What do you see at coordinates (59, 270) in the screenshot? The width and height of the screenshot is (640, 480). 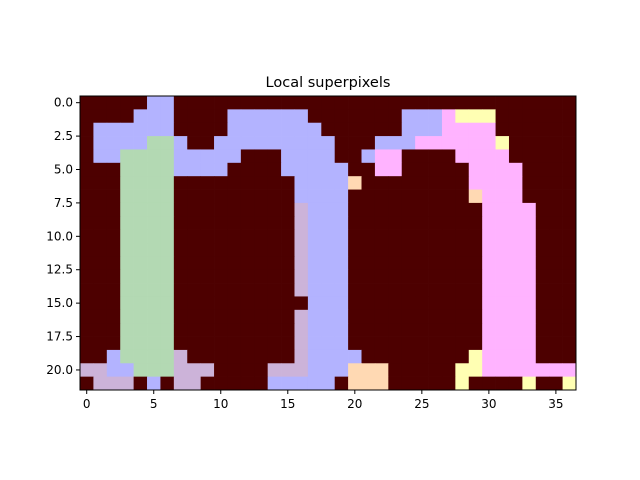 I see `y-tick-label: 12.5` at bounding box center [59, 270].